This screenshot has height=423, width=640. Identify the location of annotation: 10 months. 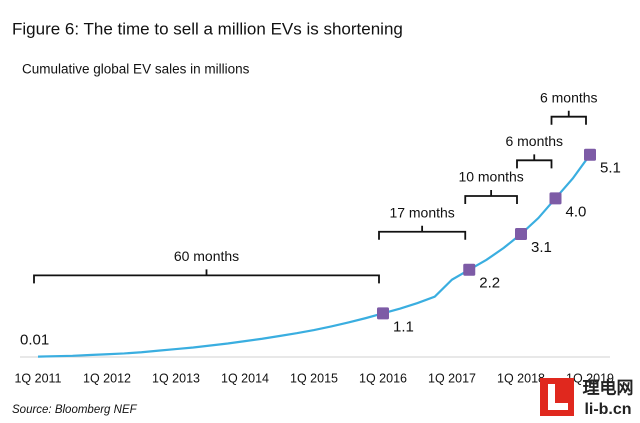
(490, 177).